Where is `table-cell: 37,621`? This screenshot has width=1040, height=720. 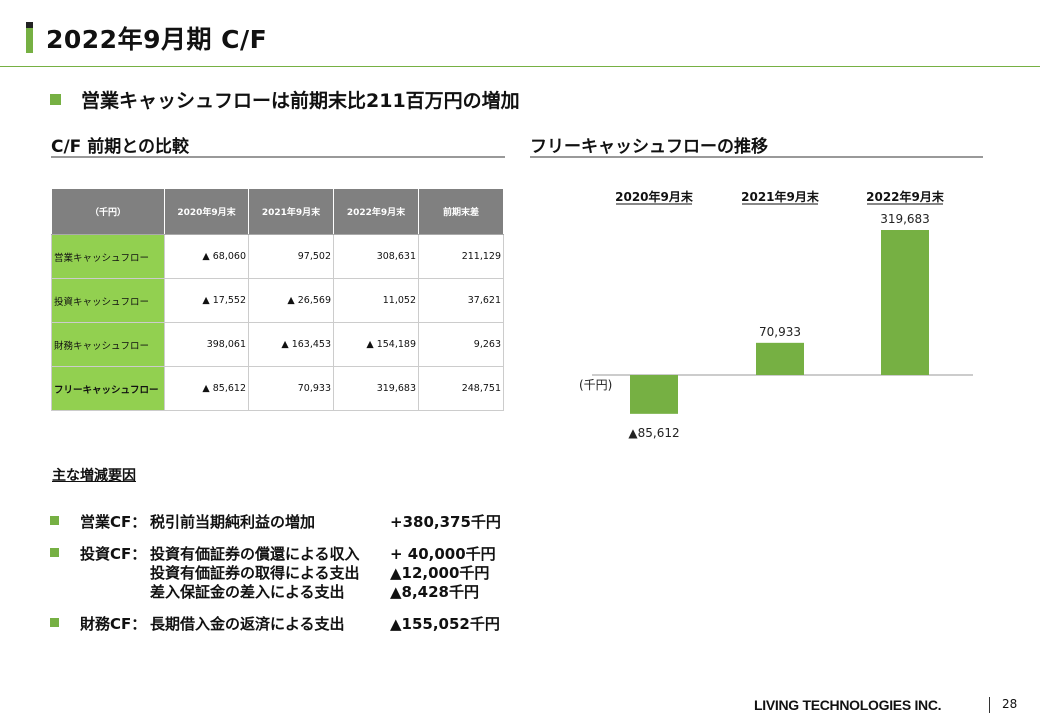
table-cell: 37,621 is located at coordinates (461, 300).